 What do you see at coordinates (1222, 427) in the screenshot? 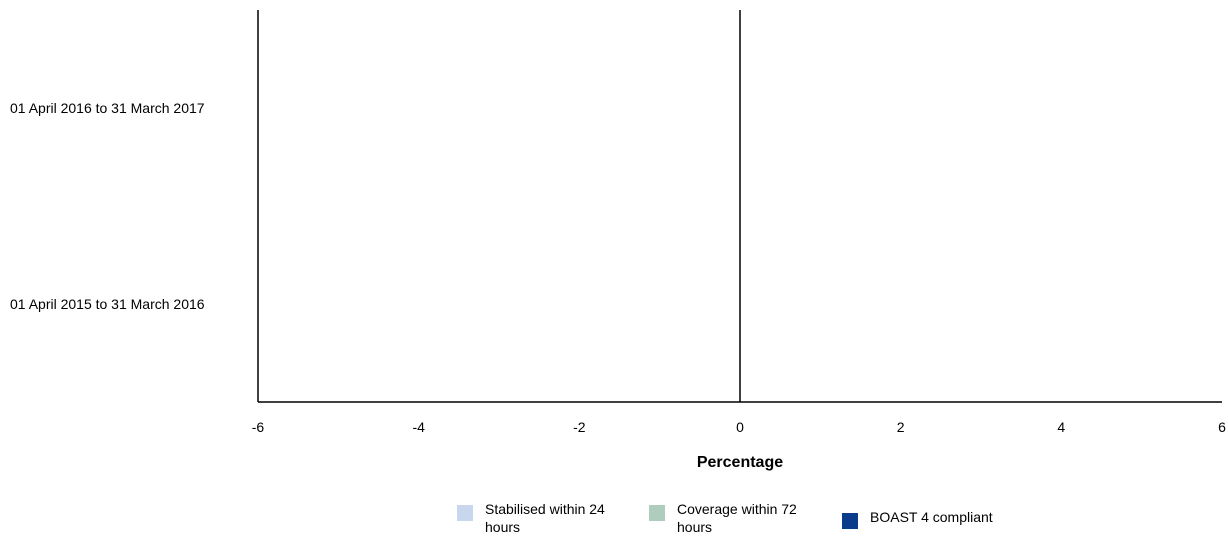
I see `x-tick-label: 6` at bounding box center [1222, 427].